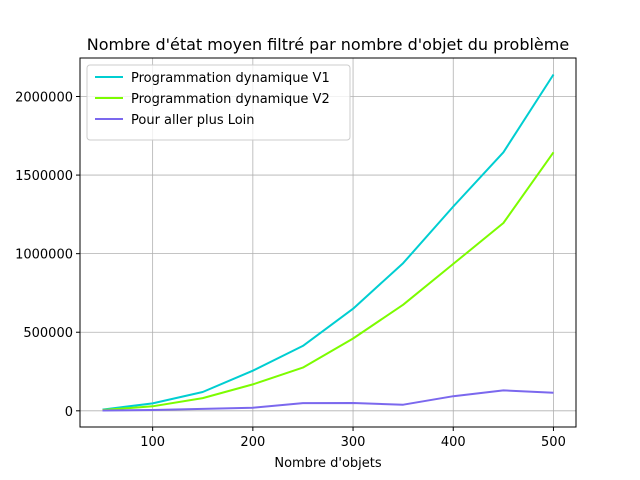 The height and width of the screenshot is (480, 640). What do you see at coordinates (230, 99) in the screenshot?
I see `legend-label-2: Programmation dynamique V2` at bounding box center [230, 99].